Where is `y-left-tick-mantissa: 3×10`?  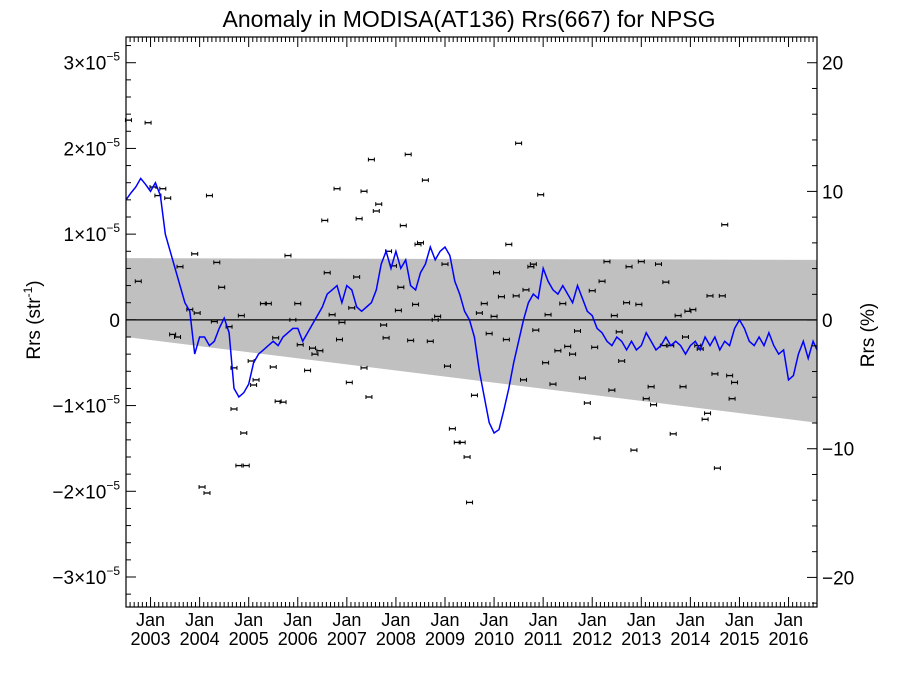
y-left-tick-mantissa: 3×10 is located at coordinates (85, 64).